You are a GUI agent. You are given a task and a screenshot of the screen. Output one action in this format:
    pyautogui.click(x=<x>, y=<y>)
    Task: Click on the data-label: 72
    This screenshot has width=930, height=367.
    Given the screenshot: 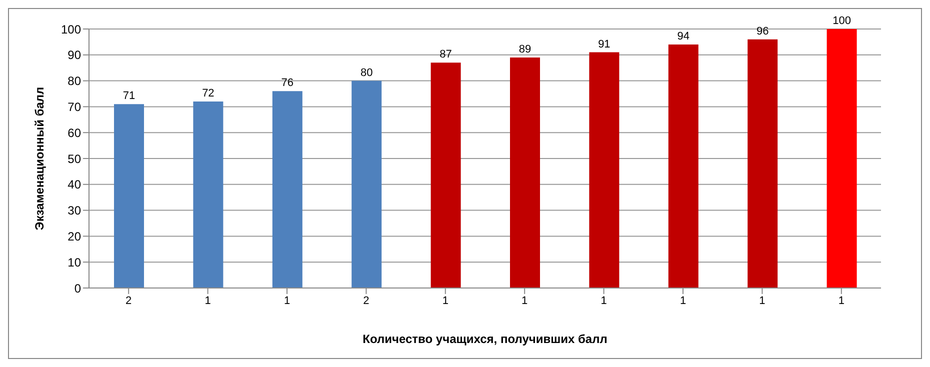 What is the action you would take?
    pyautogui.click(x=208, y=94)
    